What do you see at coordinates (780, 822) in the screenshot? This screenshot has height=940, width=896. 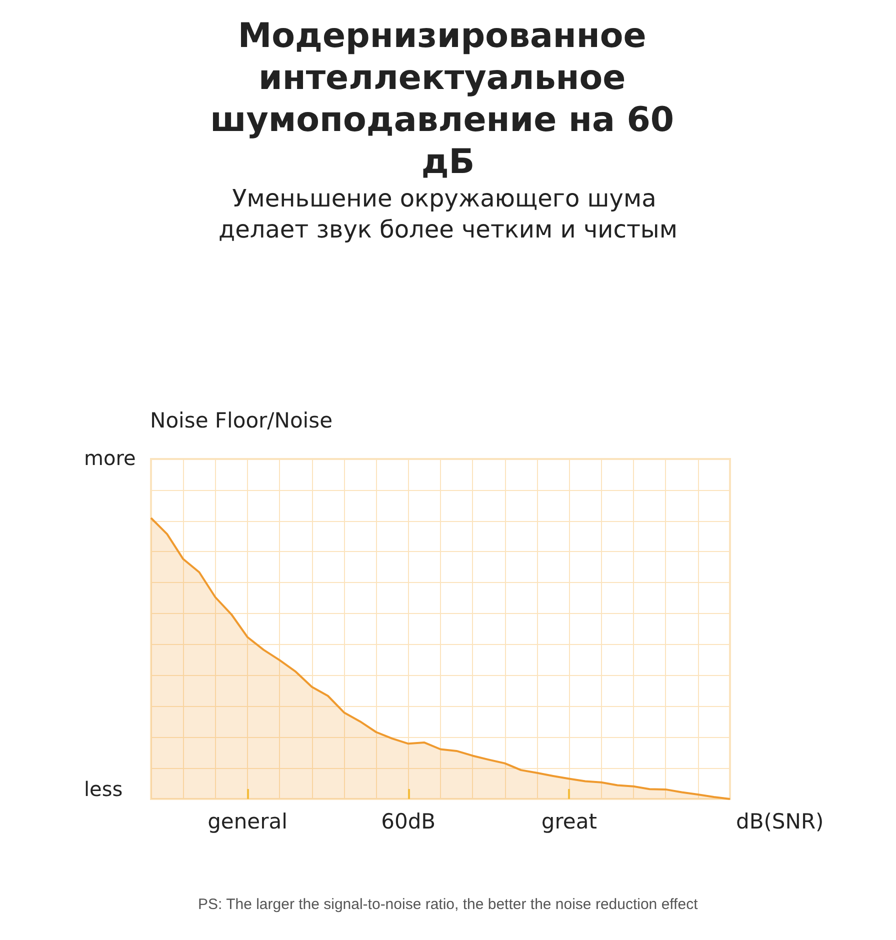 I see `x-axis-title: dB(SNR)` at bounding box center [780, 822].